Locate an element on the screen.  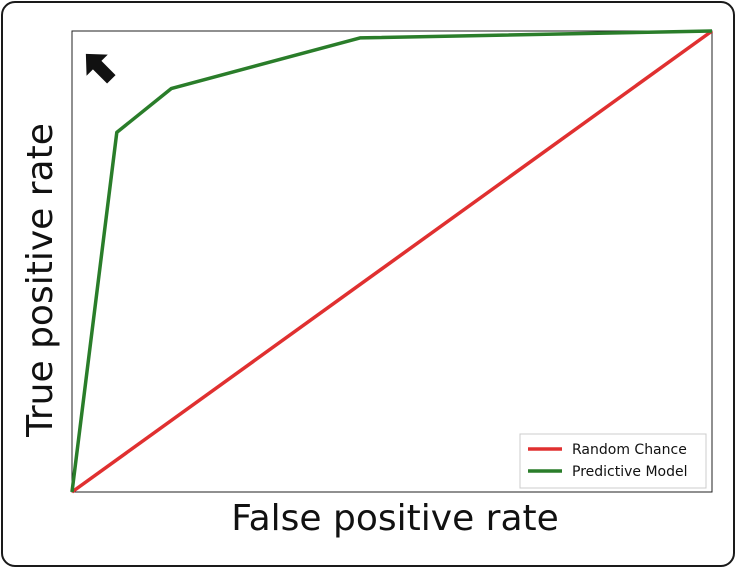
x-axis-label: False positive rate is located at coordinates (395, 518).